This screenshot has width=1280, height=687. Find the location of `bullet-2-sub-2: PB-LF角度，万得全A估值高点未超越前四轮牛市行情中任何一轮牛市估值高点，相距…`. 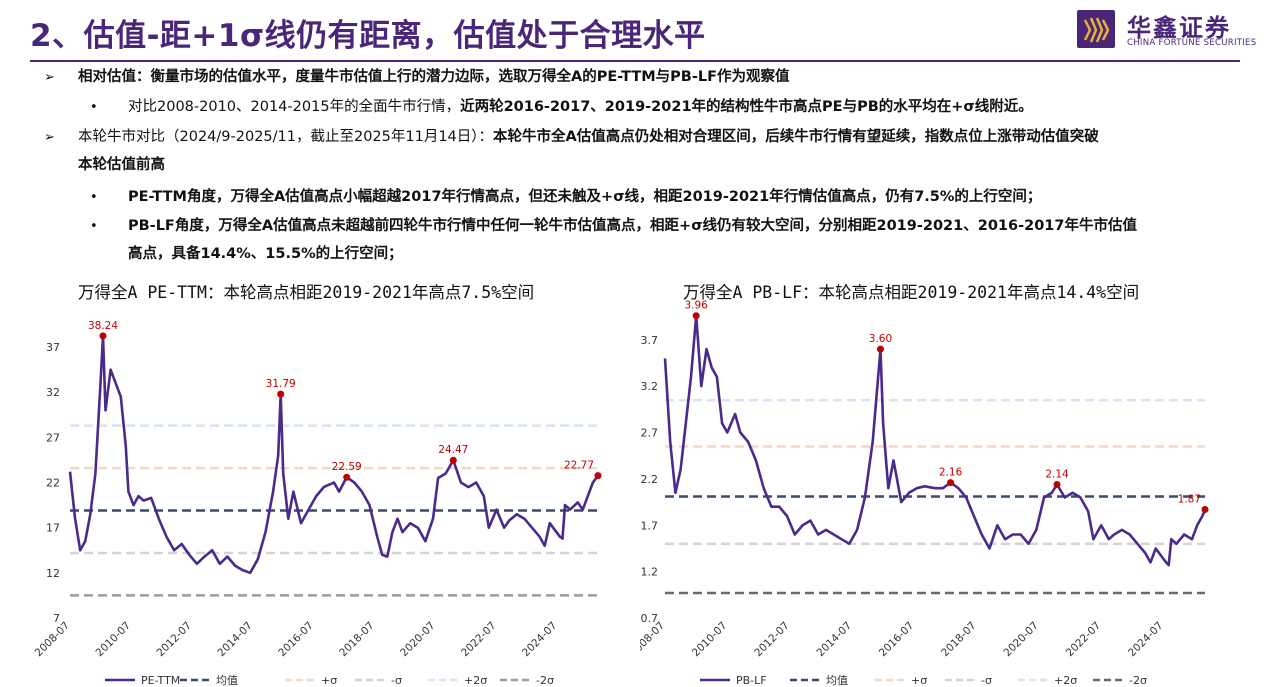

bullet-2-sub-2: PB-LF角度，万得全A估值高点未超越前四轮牛市行情中任何一轮牛市估值高点，相距… is located at coordinates (632, 226).